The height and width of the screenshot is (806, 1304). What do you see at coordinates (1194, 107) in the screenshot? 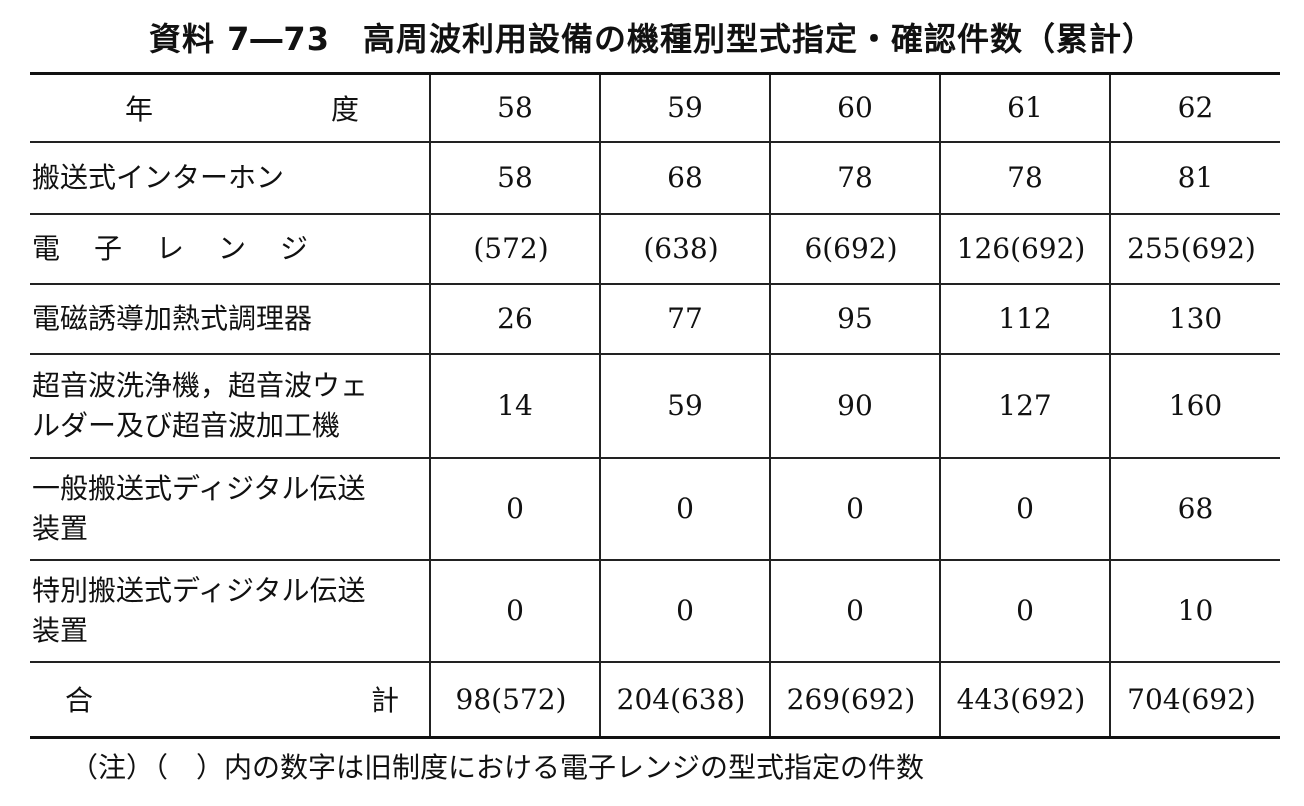
I see `header-year-cell: 62` at bounding box center [1194, 107].